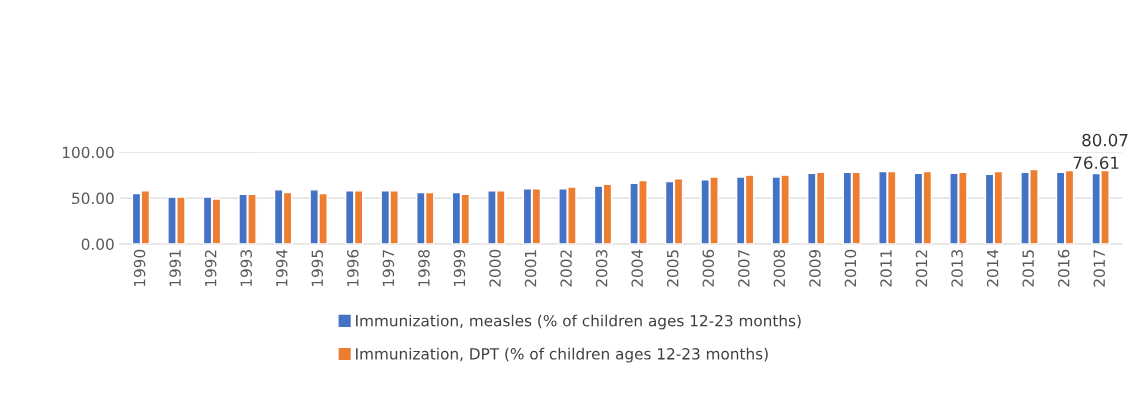  What do you see at coordinates (637, 268) in the screenshot?
I see `x-tick-label: 2004` at bounding box center [637, 268].